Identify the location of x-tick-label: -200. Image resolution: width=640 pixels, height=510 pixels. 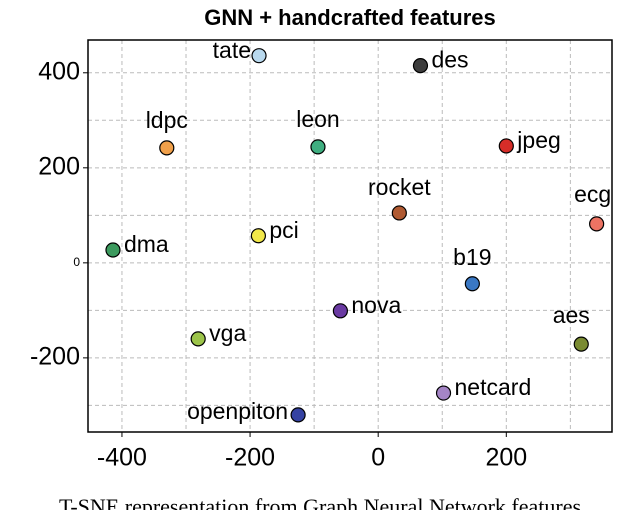
(250, 458).